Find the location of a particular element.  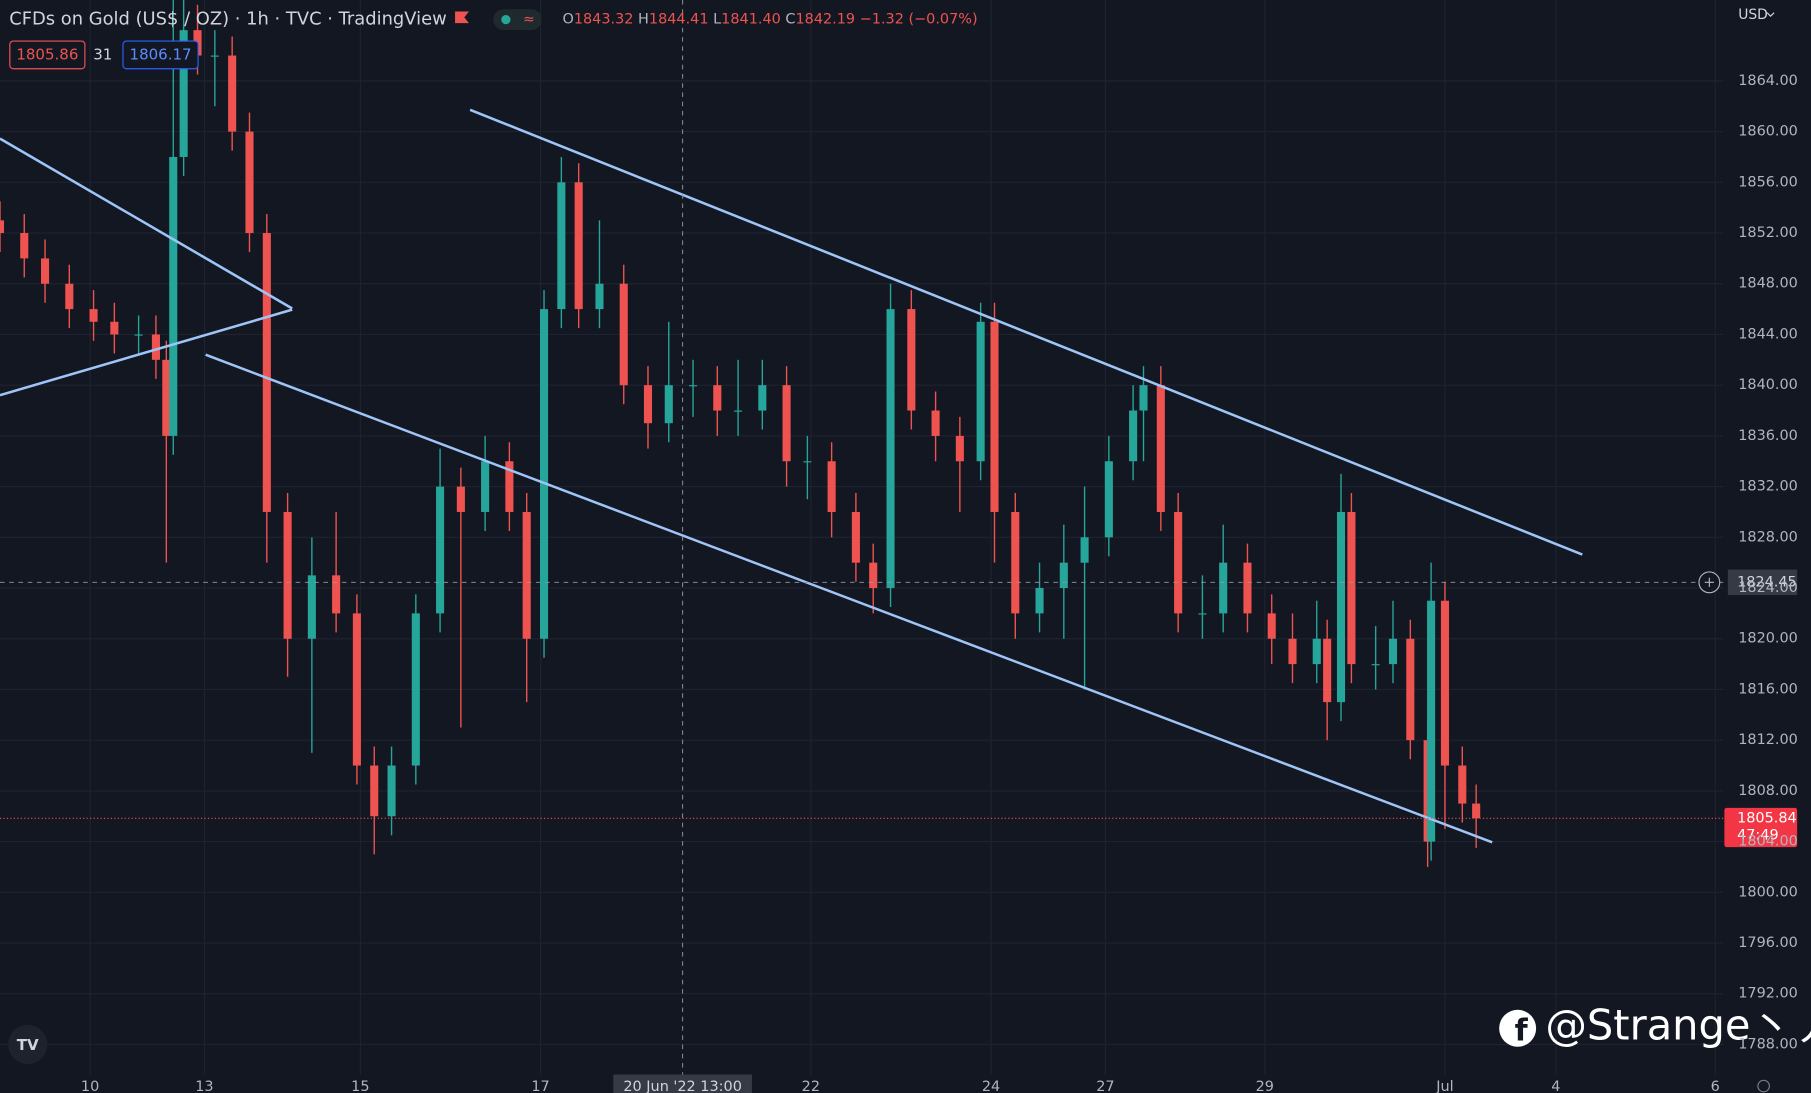

x-tick-label: 4 is located at coordinates (1555, 1086).